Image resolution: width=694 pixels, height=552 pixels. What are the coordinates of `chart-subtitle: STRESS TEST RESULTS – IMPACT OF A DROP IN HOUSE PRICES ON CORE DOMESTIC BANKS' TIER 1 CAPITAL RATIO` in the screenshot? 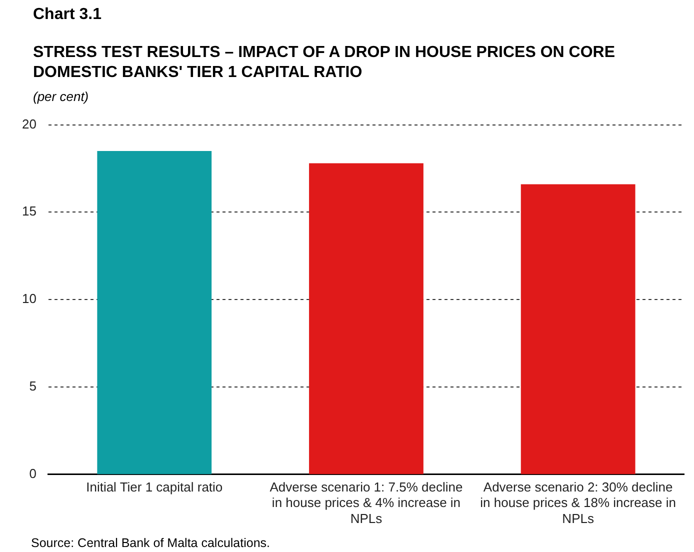 It's located at (324, 63).